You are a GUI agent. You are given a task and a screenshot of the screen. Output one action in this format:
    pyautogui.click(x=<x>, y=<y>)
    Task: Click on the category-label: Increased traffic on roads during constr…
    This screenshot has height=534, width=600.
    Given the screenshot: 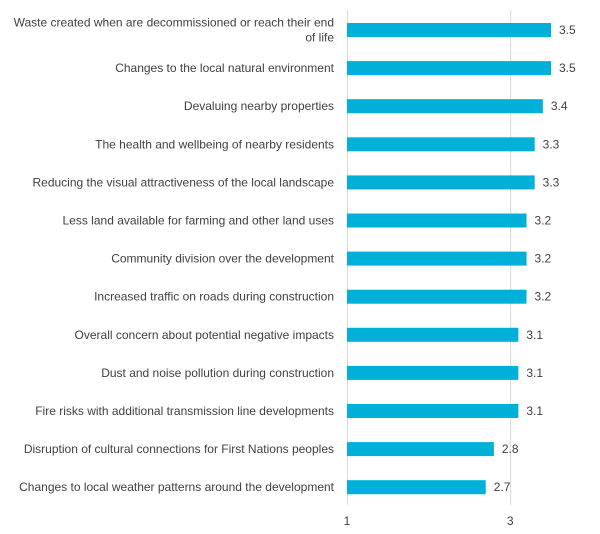 What is the action you would take?
    pyautogui.click(x=214, y=297)
    